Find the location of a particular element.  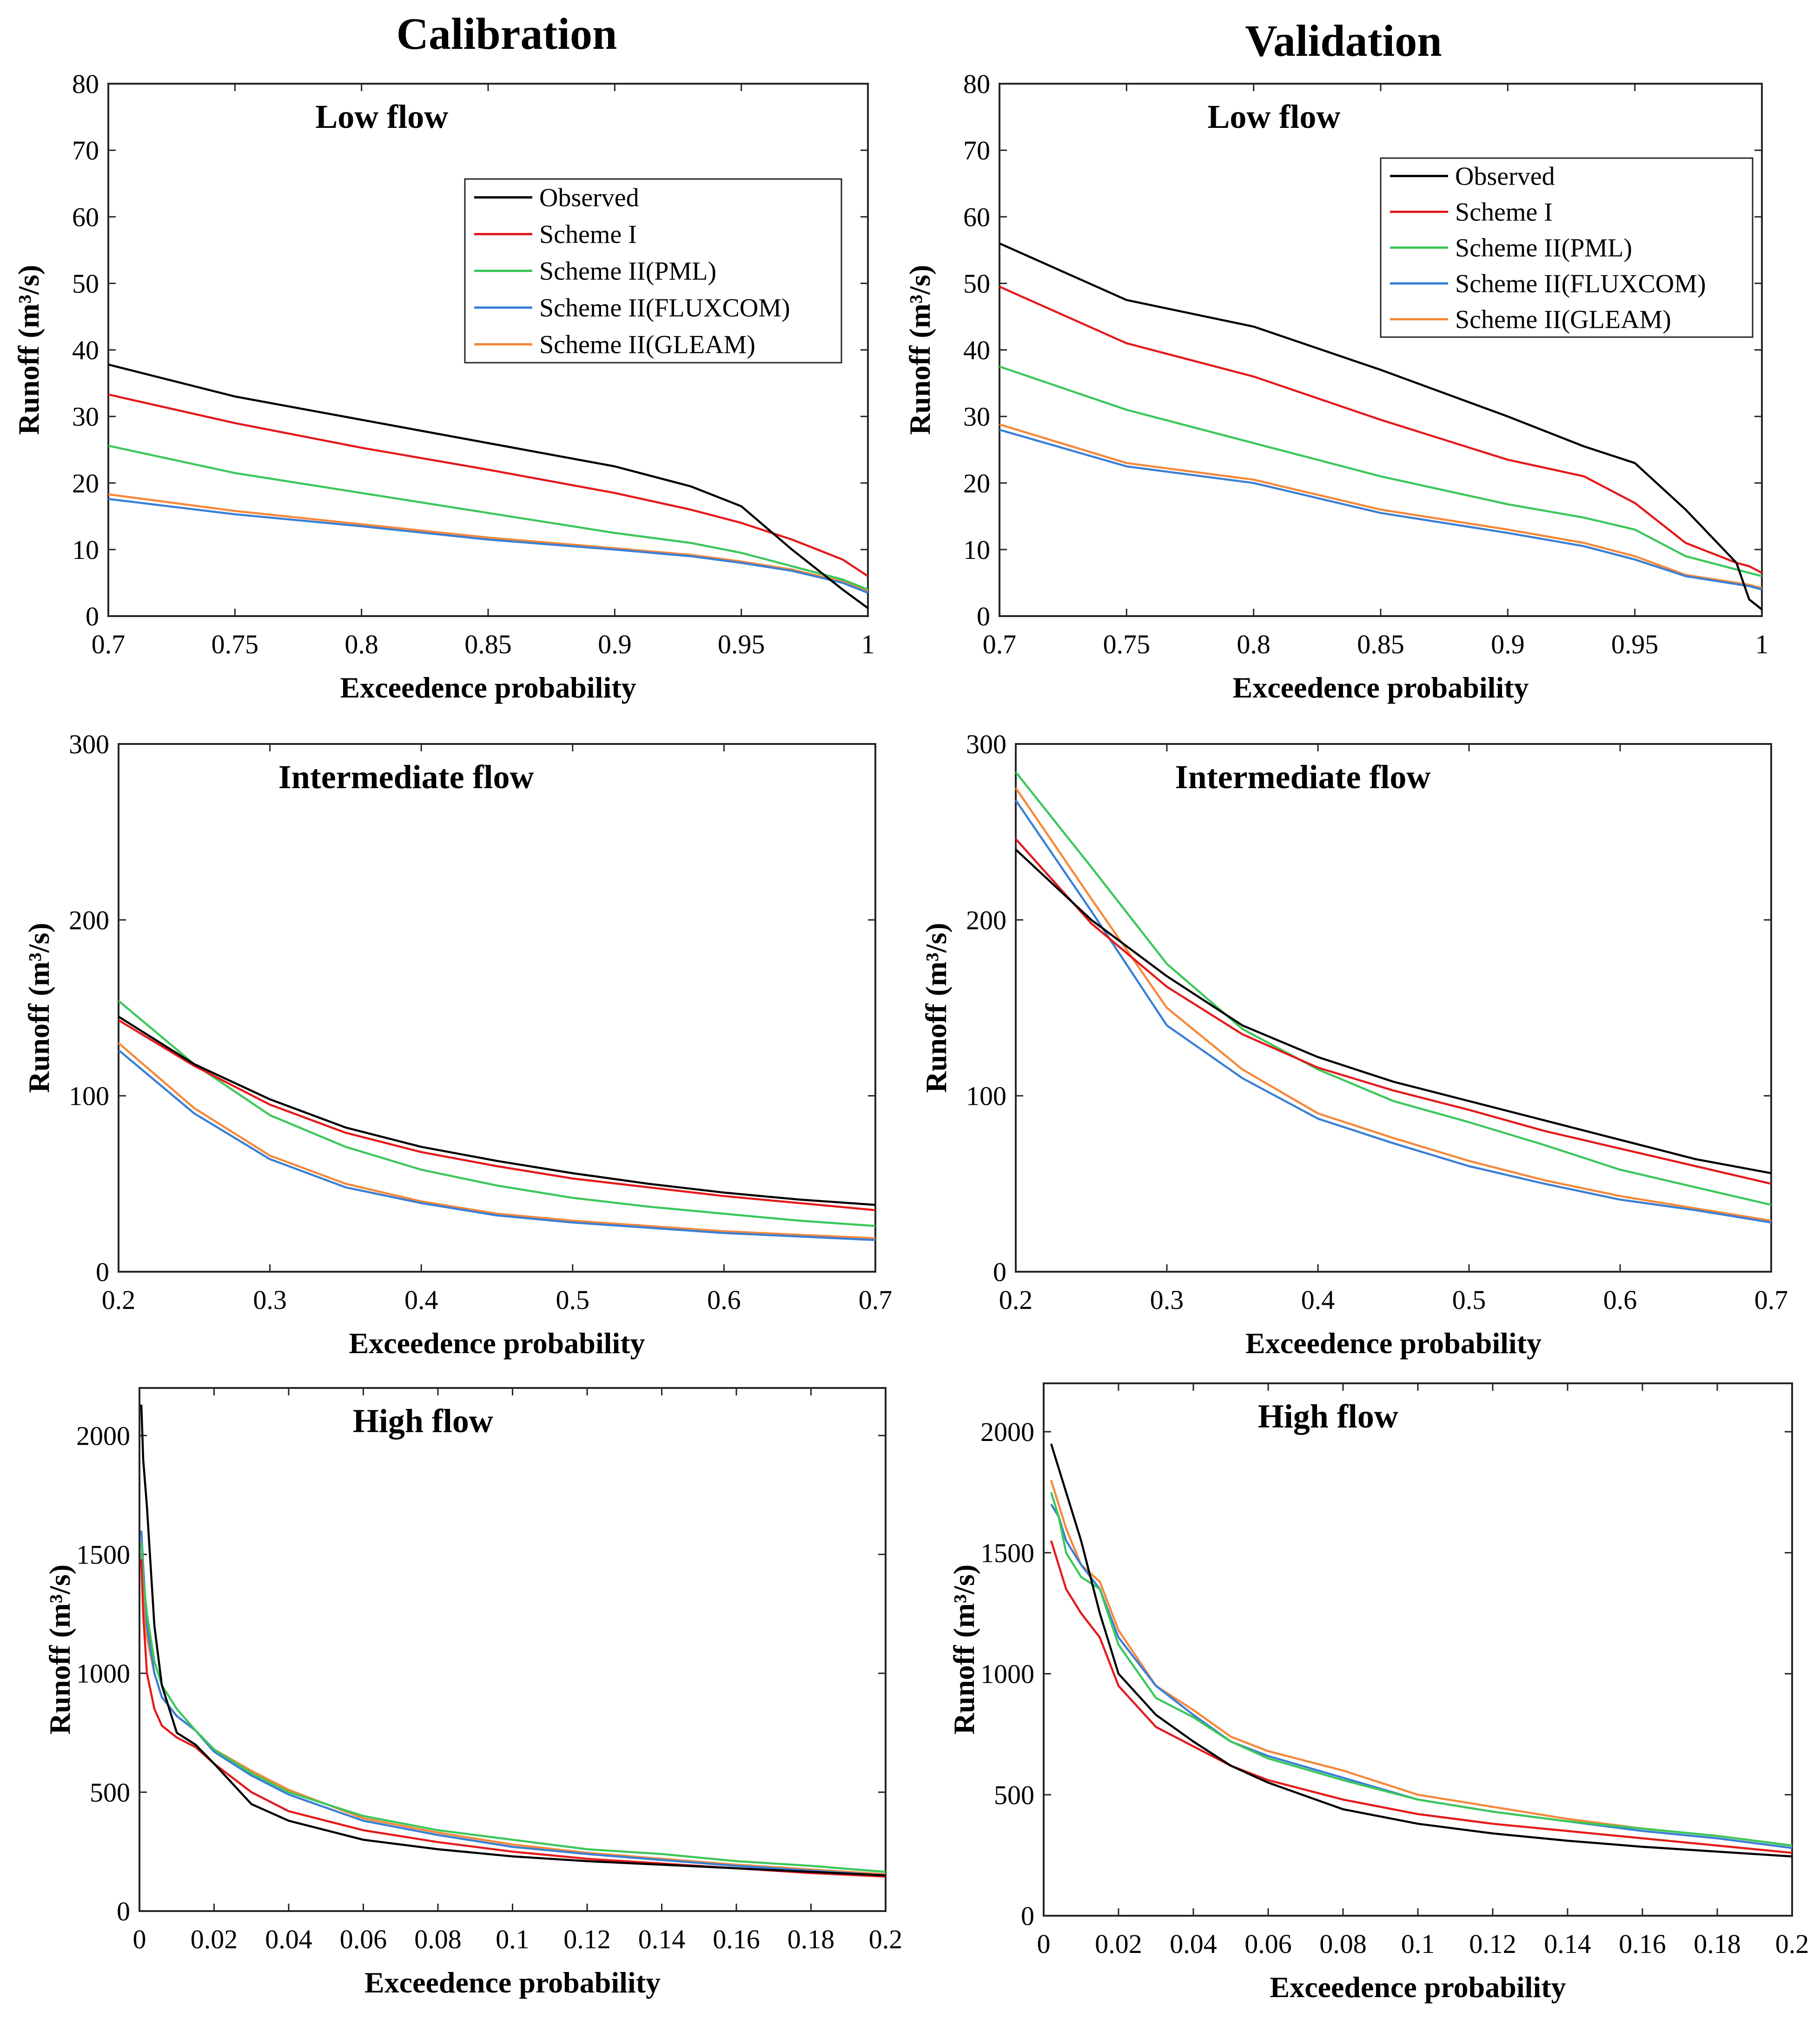

legend-label: Observed is located at coordinates (589, 198).